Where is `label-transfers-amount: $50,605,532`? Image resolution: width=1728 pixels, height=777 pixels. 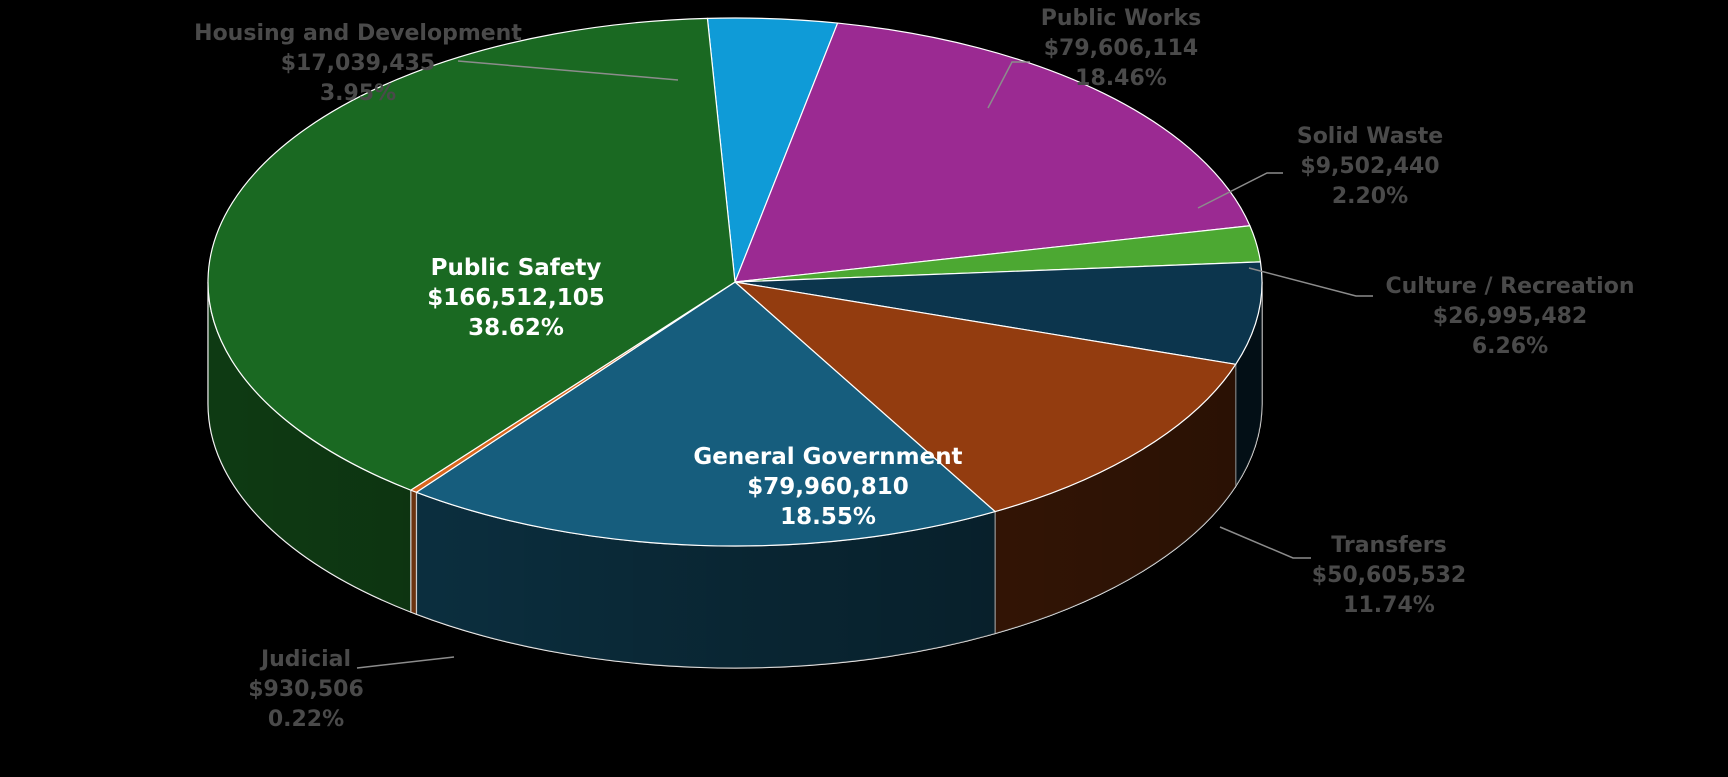
label-transfers-amount: $50,605,532 is located at coordinates (1389, 575).